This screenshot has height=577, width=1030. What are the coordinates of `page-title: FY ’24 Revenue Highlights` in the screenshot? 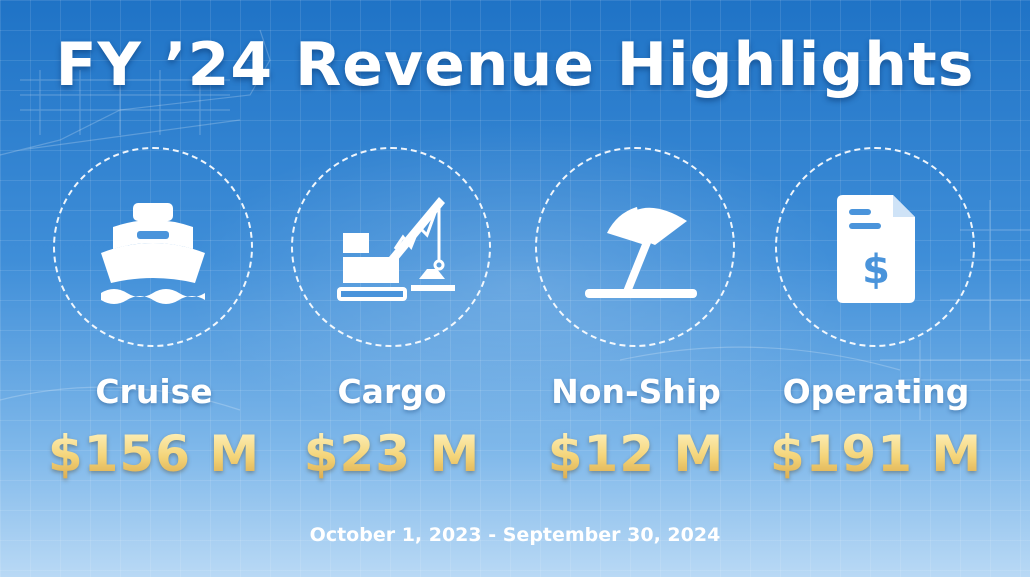 It's located at (515, 65).